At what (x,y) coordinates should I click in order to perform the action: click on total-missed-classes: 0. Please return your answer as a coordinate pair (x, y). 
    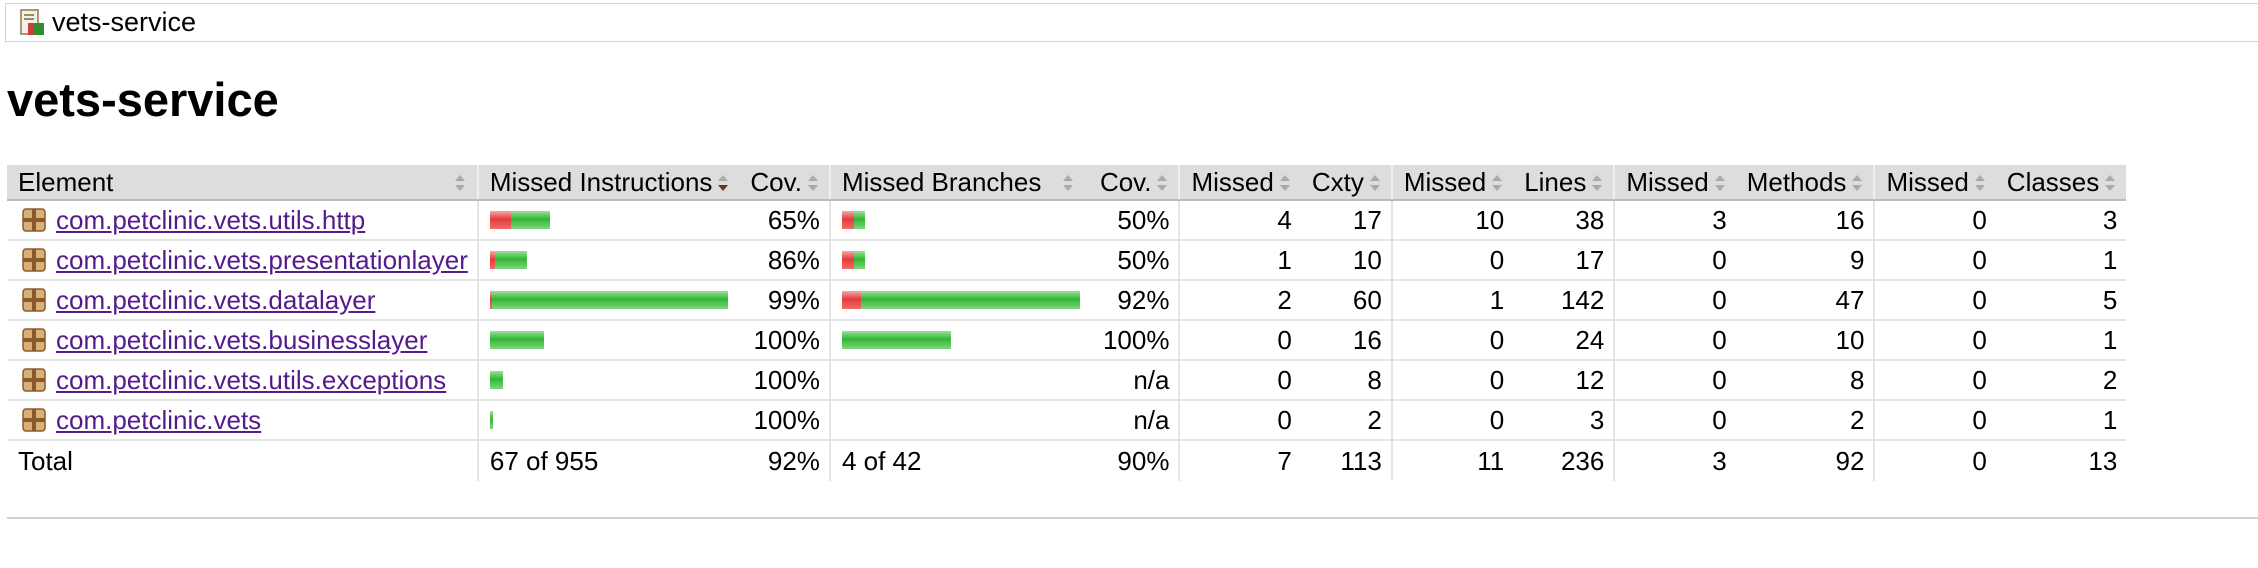
    Looking at the image, I should click on (1934, 460).